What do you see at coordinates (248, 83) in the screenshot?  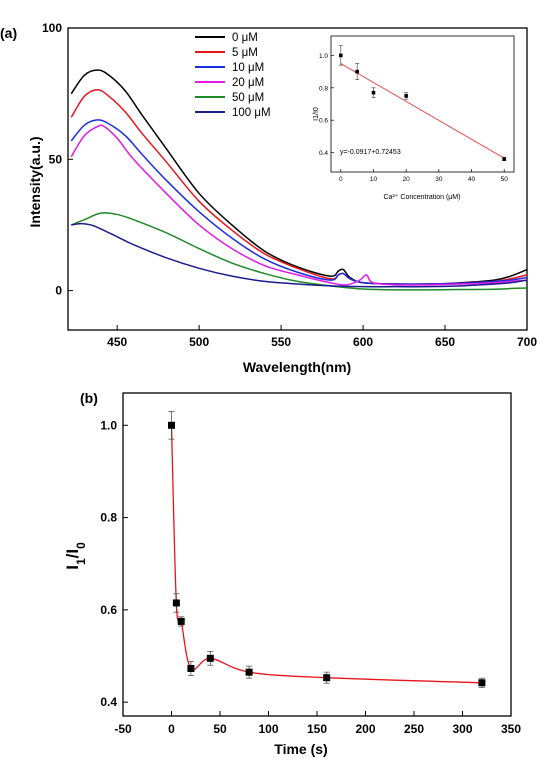 I see `legend-label-3: 20 μM` at bounding box center [248, 83].